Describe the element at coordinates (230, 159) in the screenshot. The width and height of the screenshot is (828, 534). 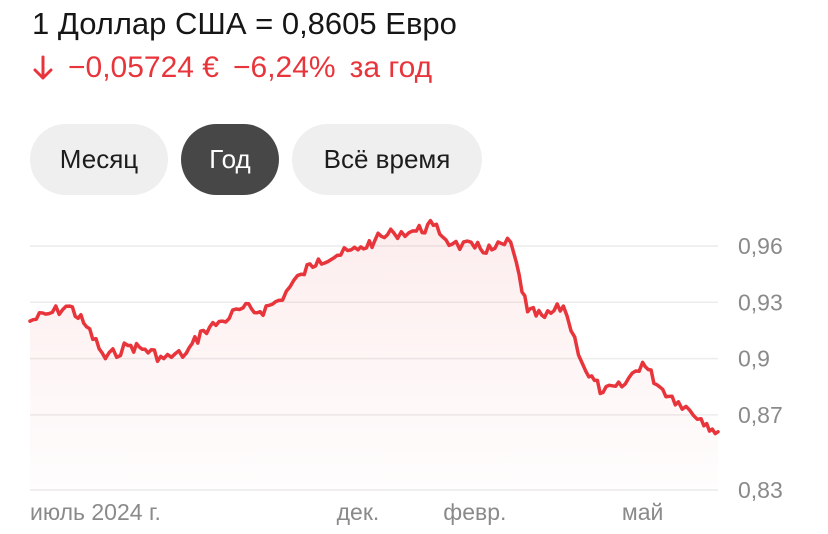
I see `period-year-button: Год` at that location.